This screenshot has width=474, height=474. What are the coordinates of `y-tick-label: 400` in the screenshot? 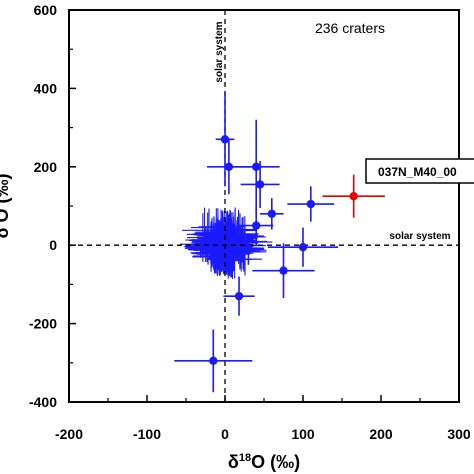 It's located at (46, 88).